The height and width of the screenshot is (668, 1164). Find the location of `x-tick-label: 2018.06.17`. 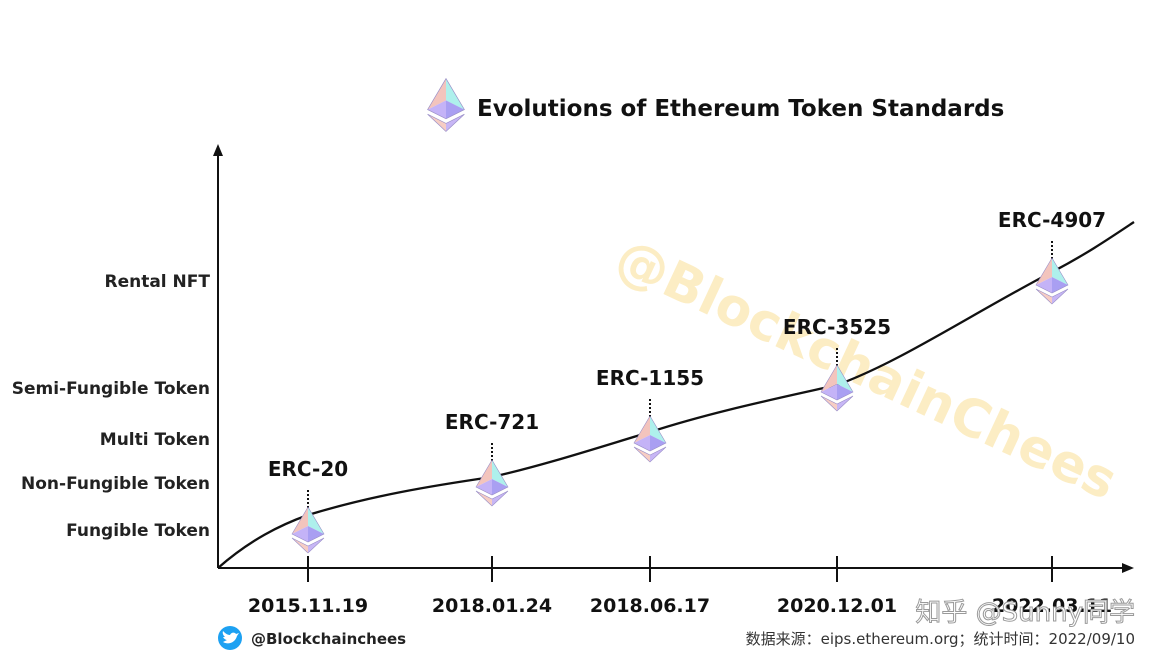

x-tick-label: 2018.06.17 is located at coordinates (650, 606).